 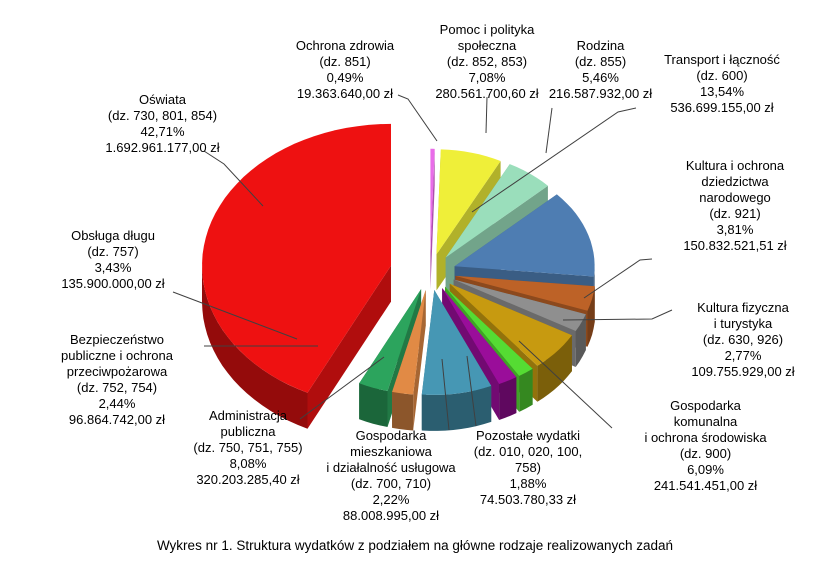 I want to click on label-line: 758), so click(x=528, y=467).